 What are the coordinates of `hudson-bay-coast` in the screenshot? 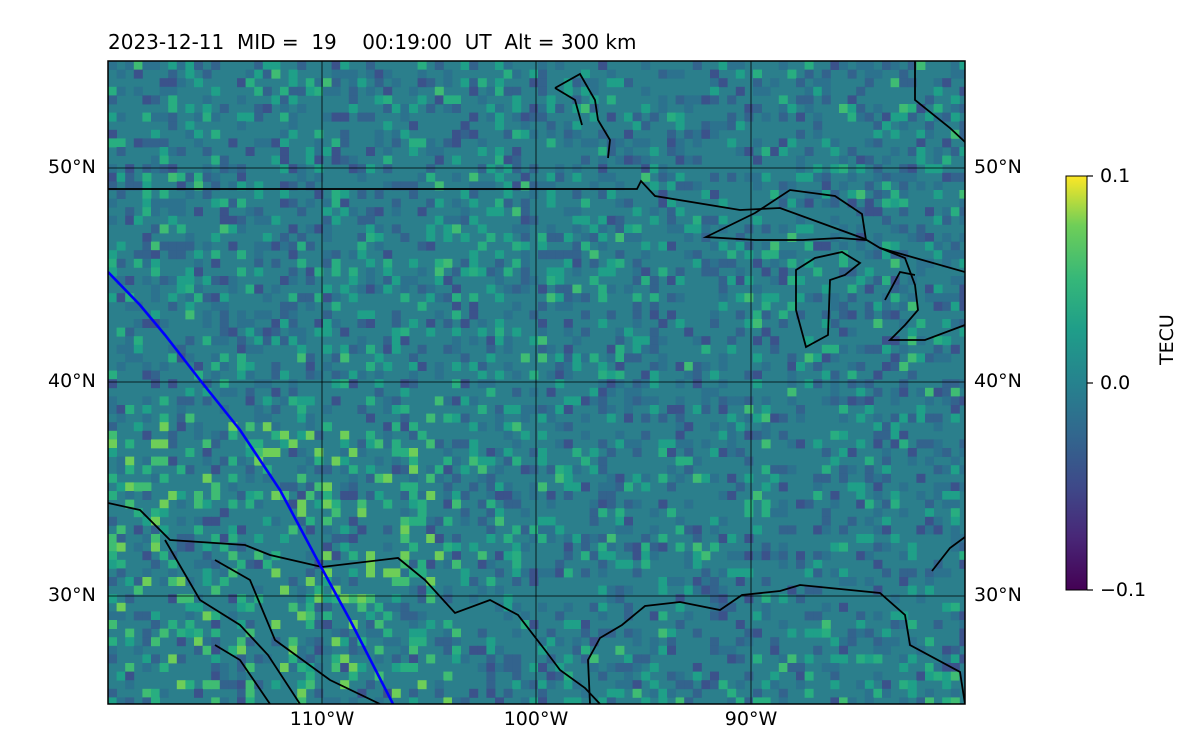 It's located at (582, 115).